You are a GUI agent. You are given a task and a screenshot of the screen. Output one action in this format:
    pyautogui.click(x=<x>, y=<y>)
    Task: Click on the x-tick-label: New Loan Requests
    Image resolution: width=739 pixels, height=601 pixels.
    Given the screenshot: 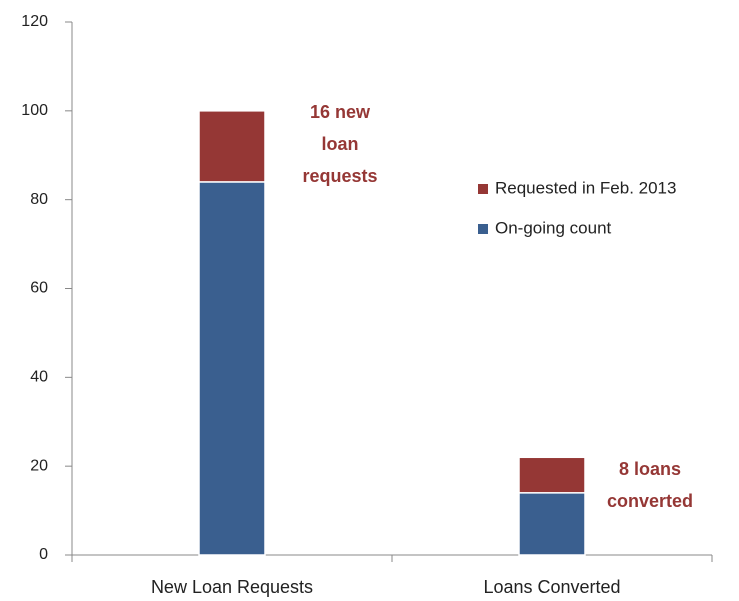 What is the action you would take?
    pyautogui.click(x=232, y=587)
    